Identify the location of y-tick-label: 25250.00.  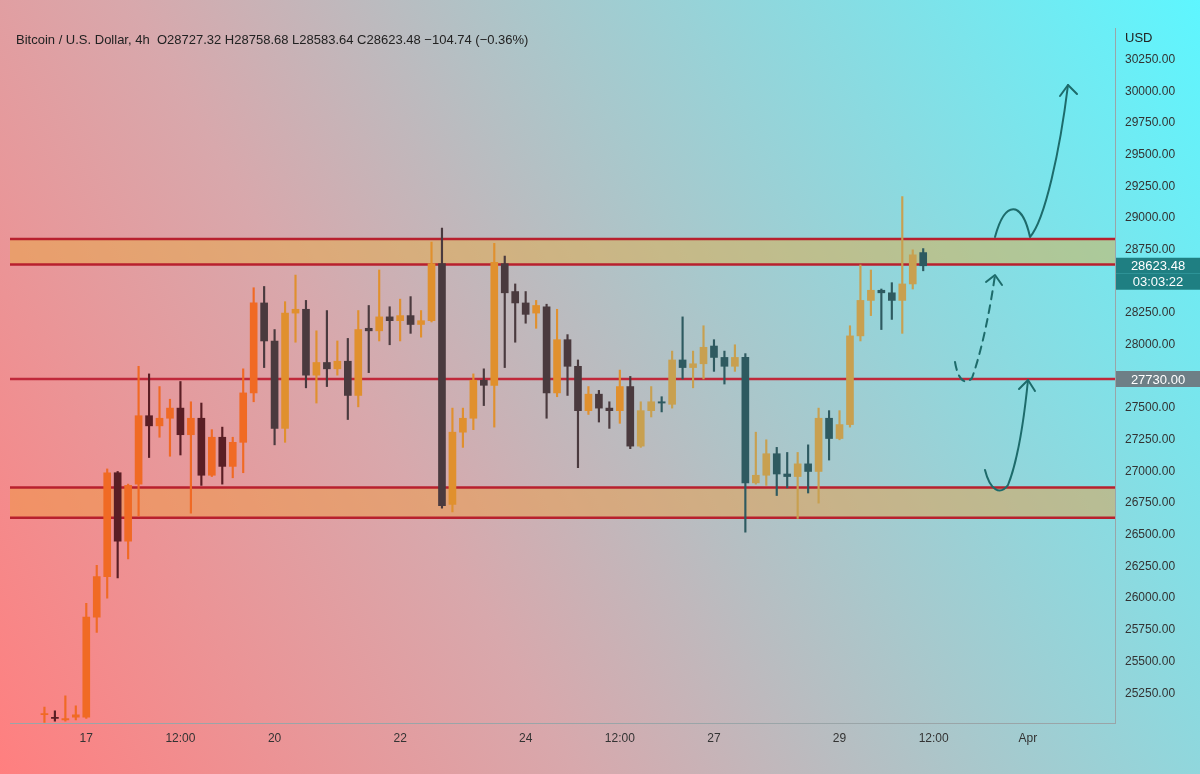
(1150, 692).